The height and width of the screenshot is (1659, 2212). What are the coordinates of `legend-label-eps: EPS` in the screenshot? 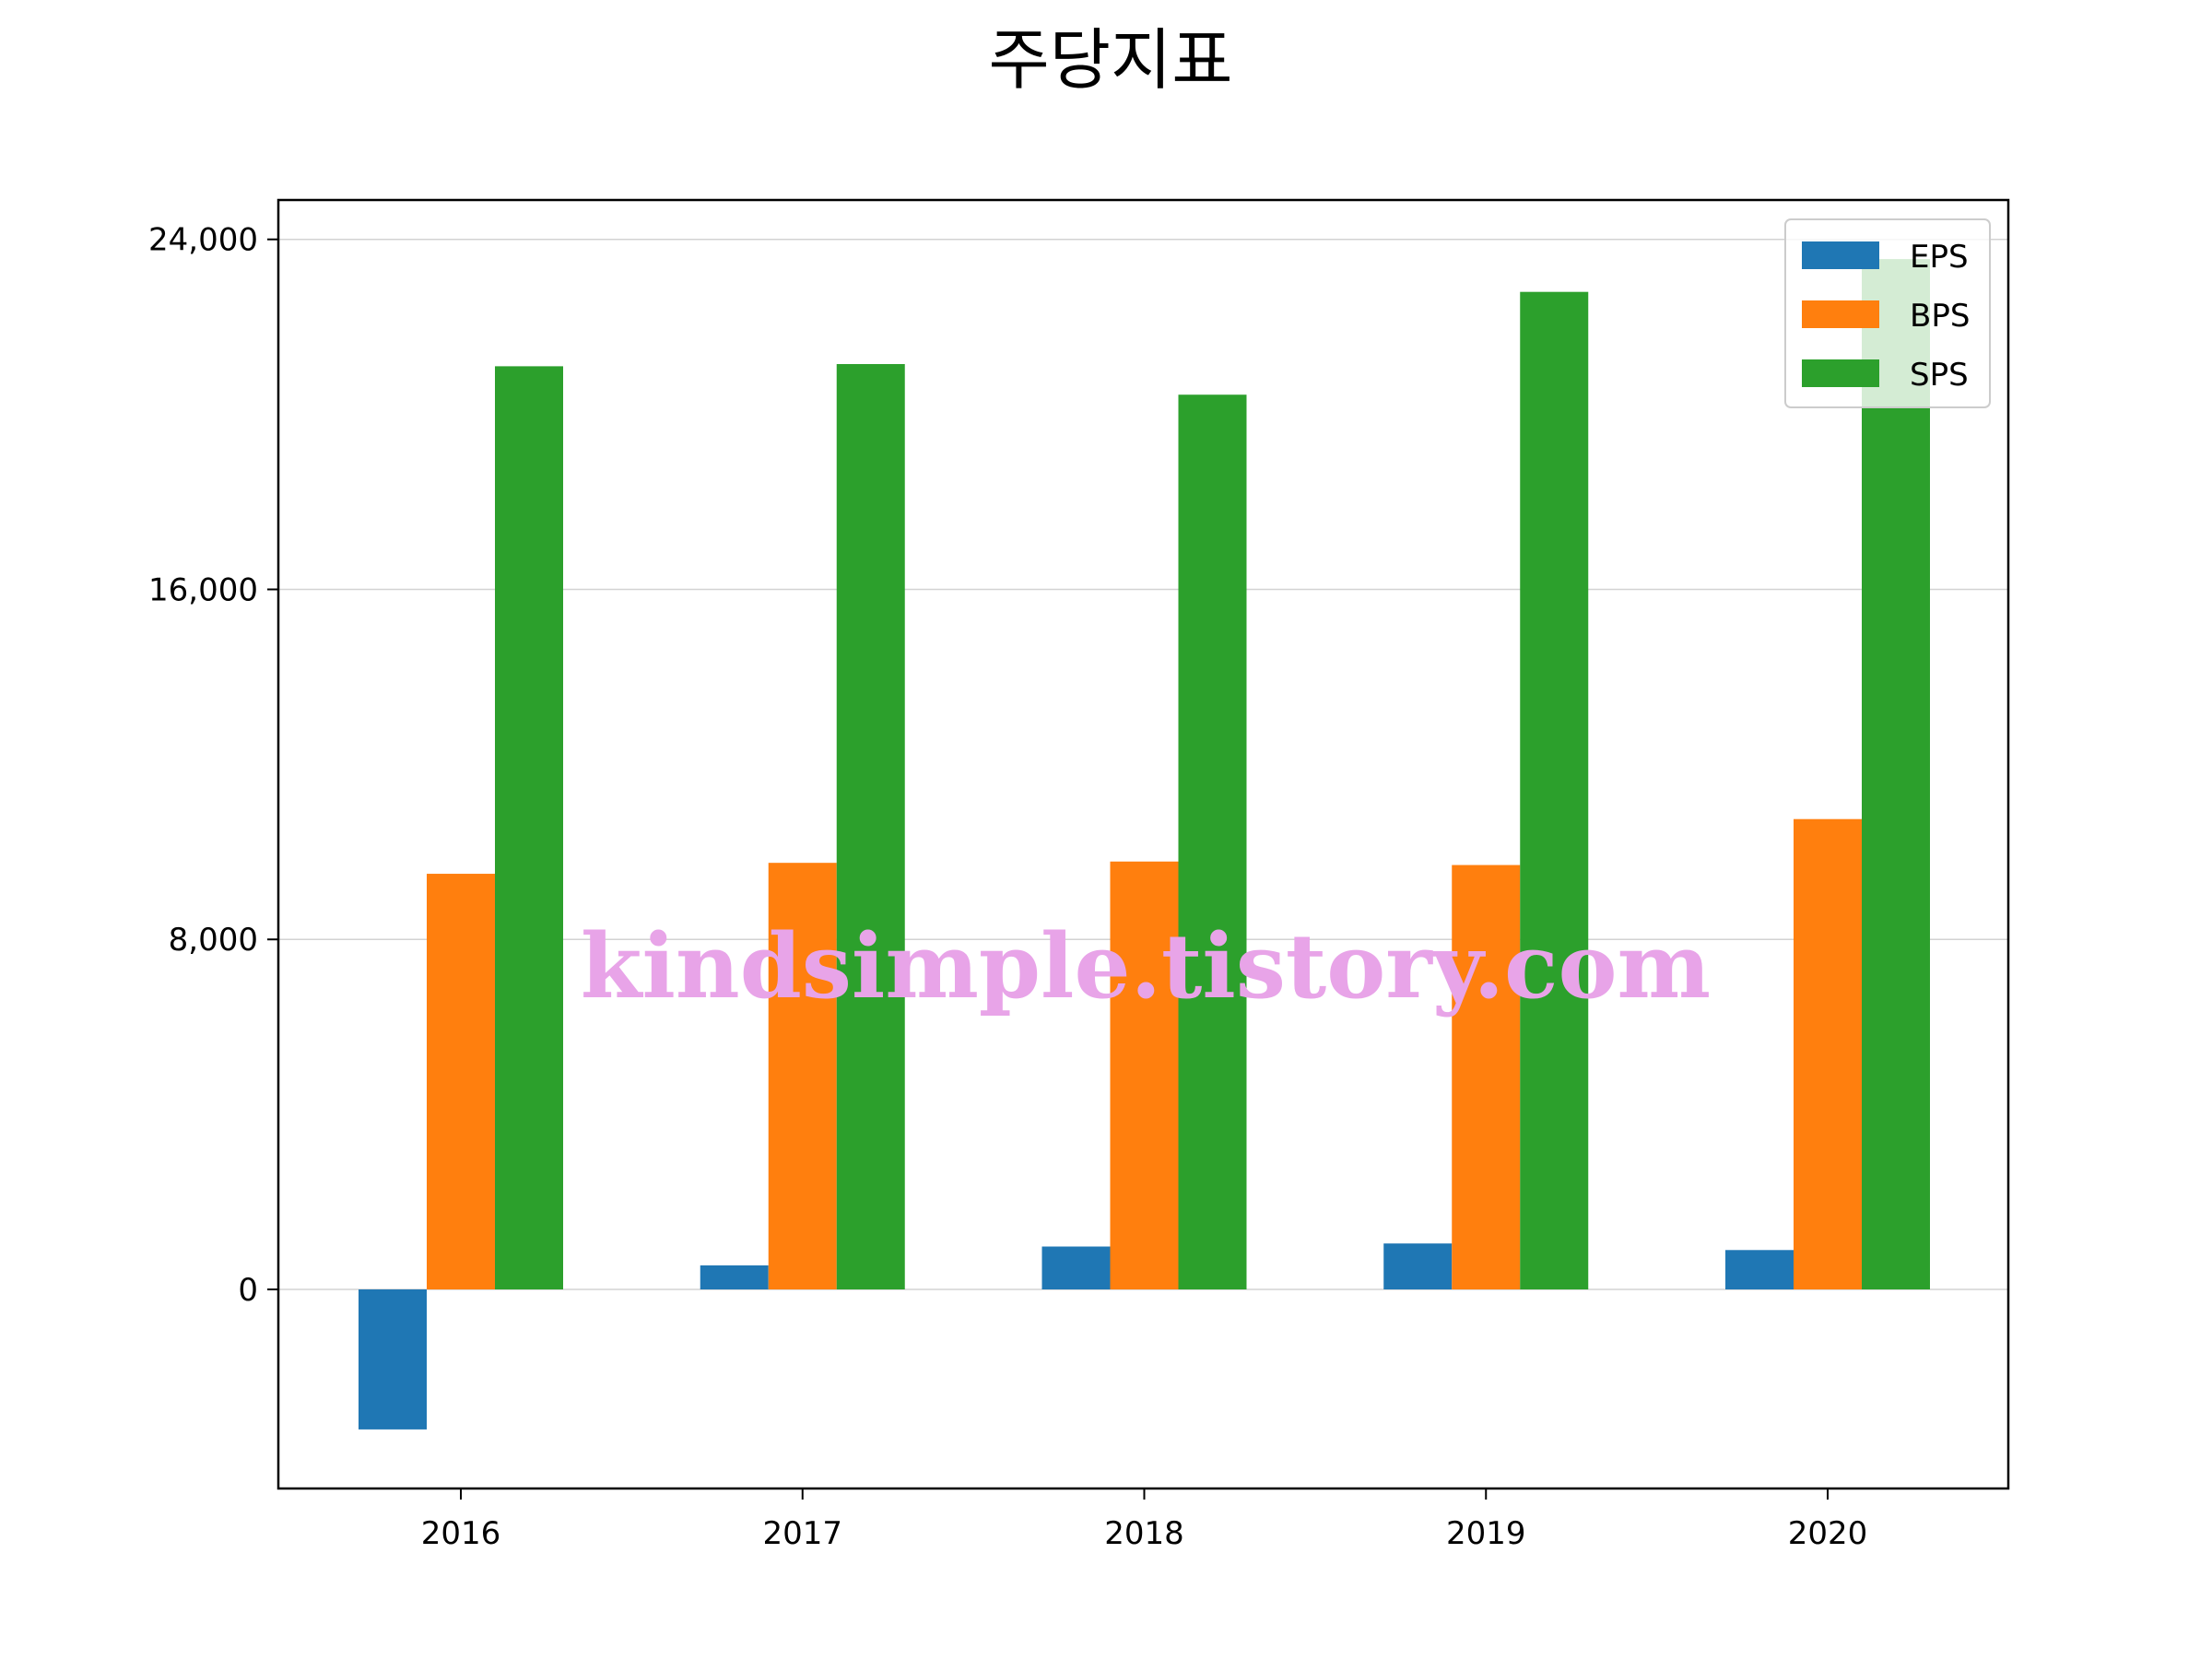 It's located at (1939, 257).